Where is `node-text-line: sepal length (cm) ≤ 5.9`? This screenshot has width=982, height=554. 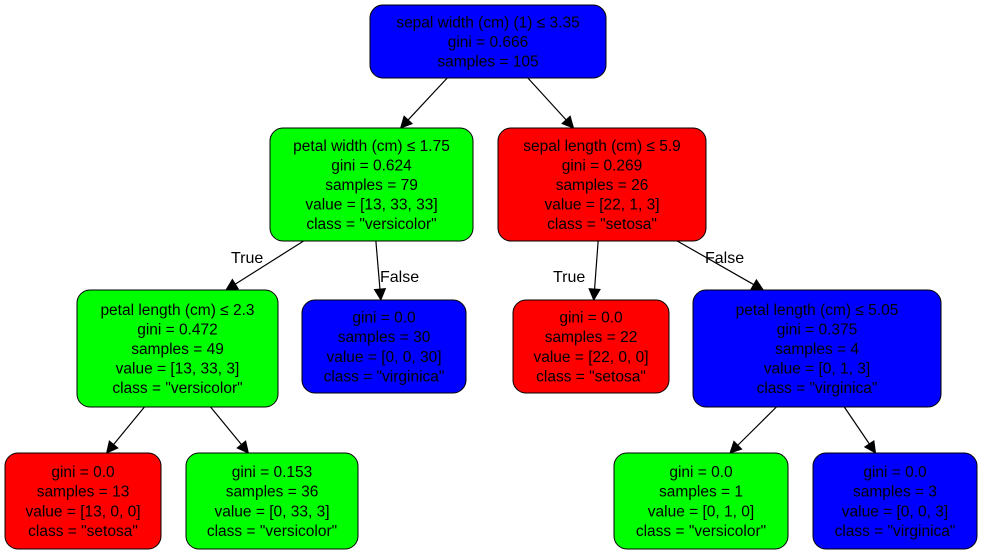
node-text-line: sepal length (cm) ≤ 5.9 is located at coordinates (602, 146).